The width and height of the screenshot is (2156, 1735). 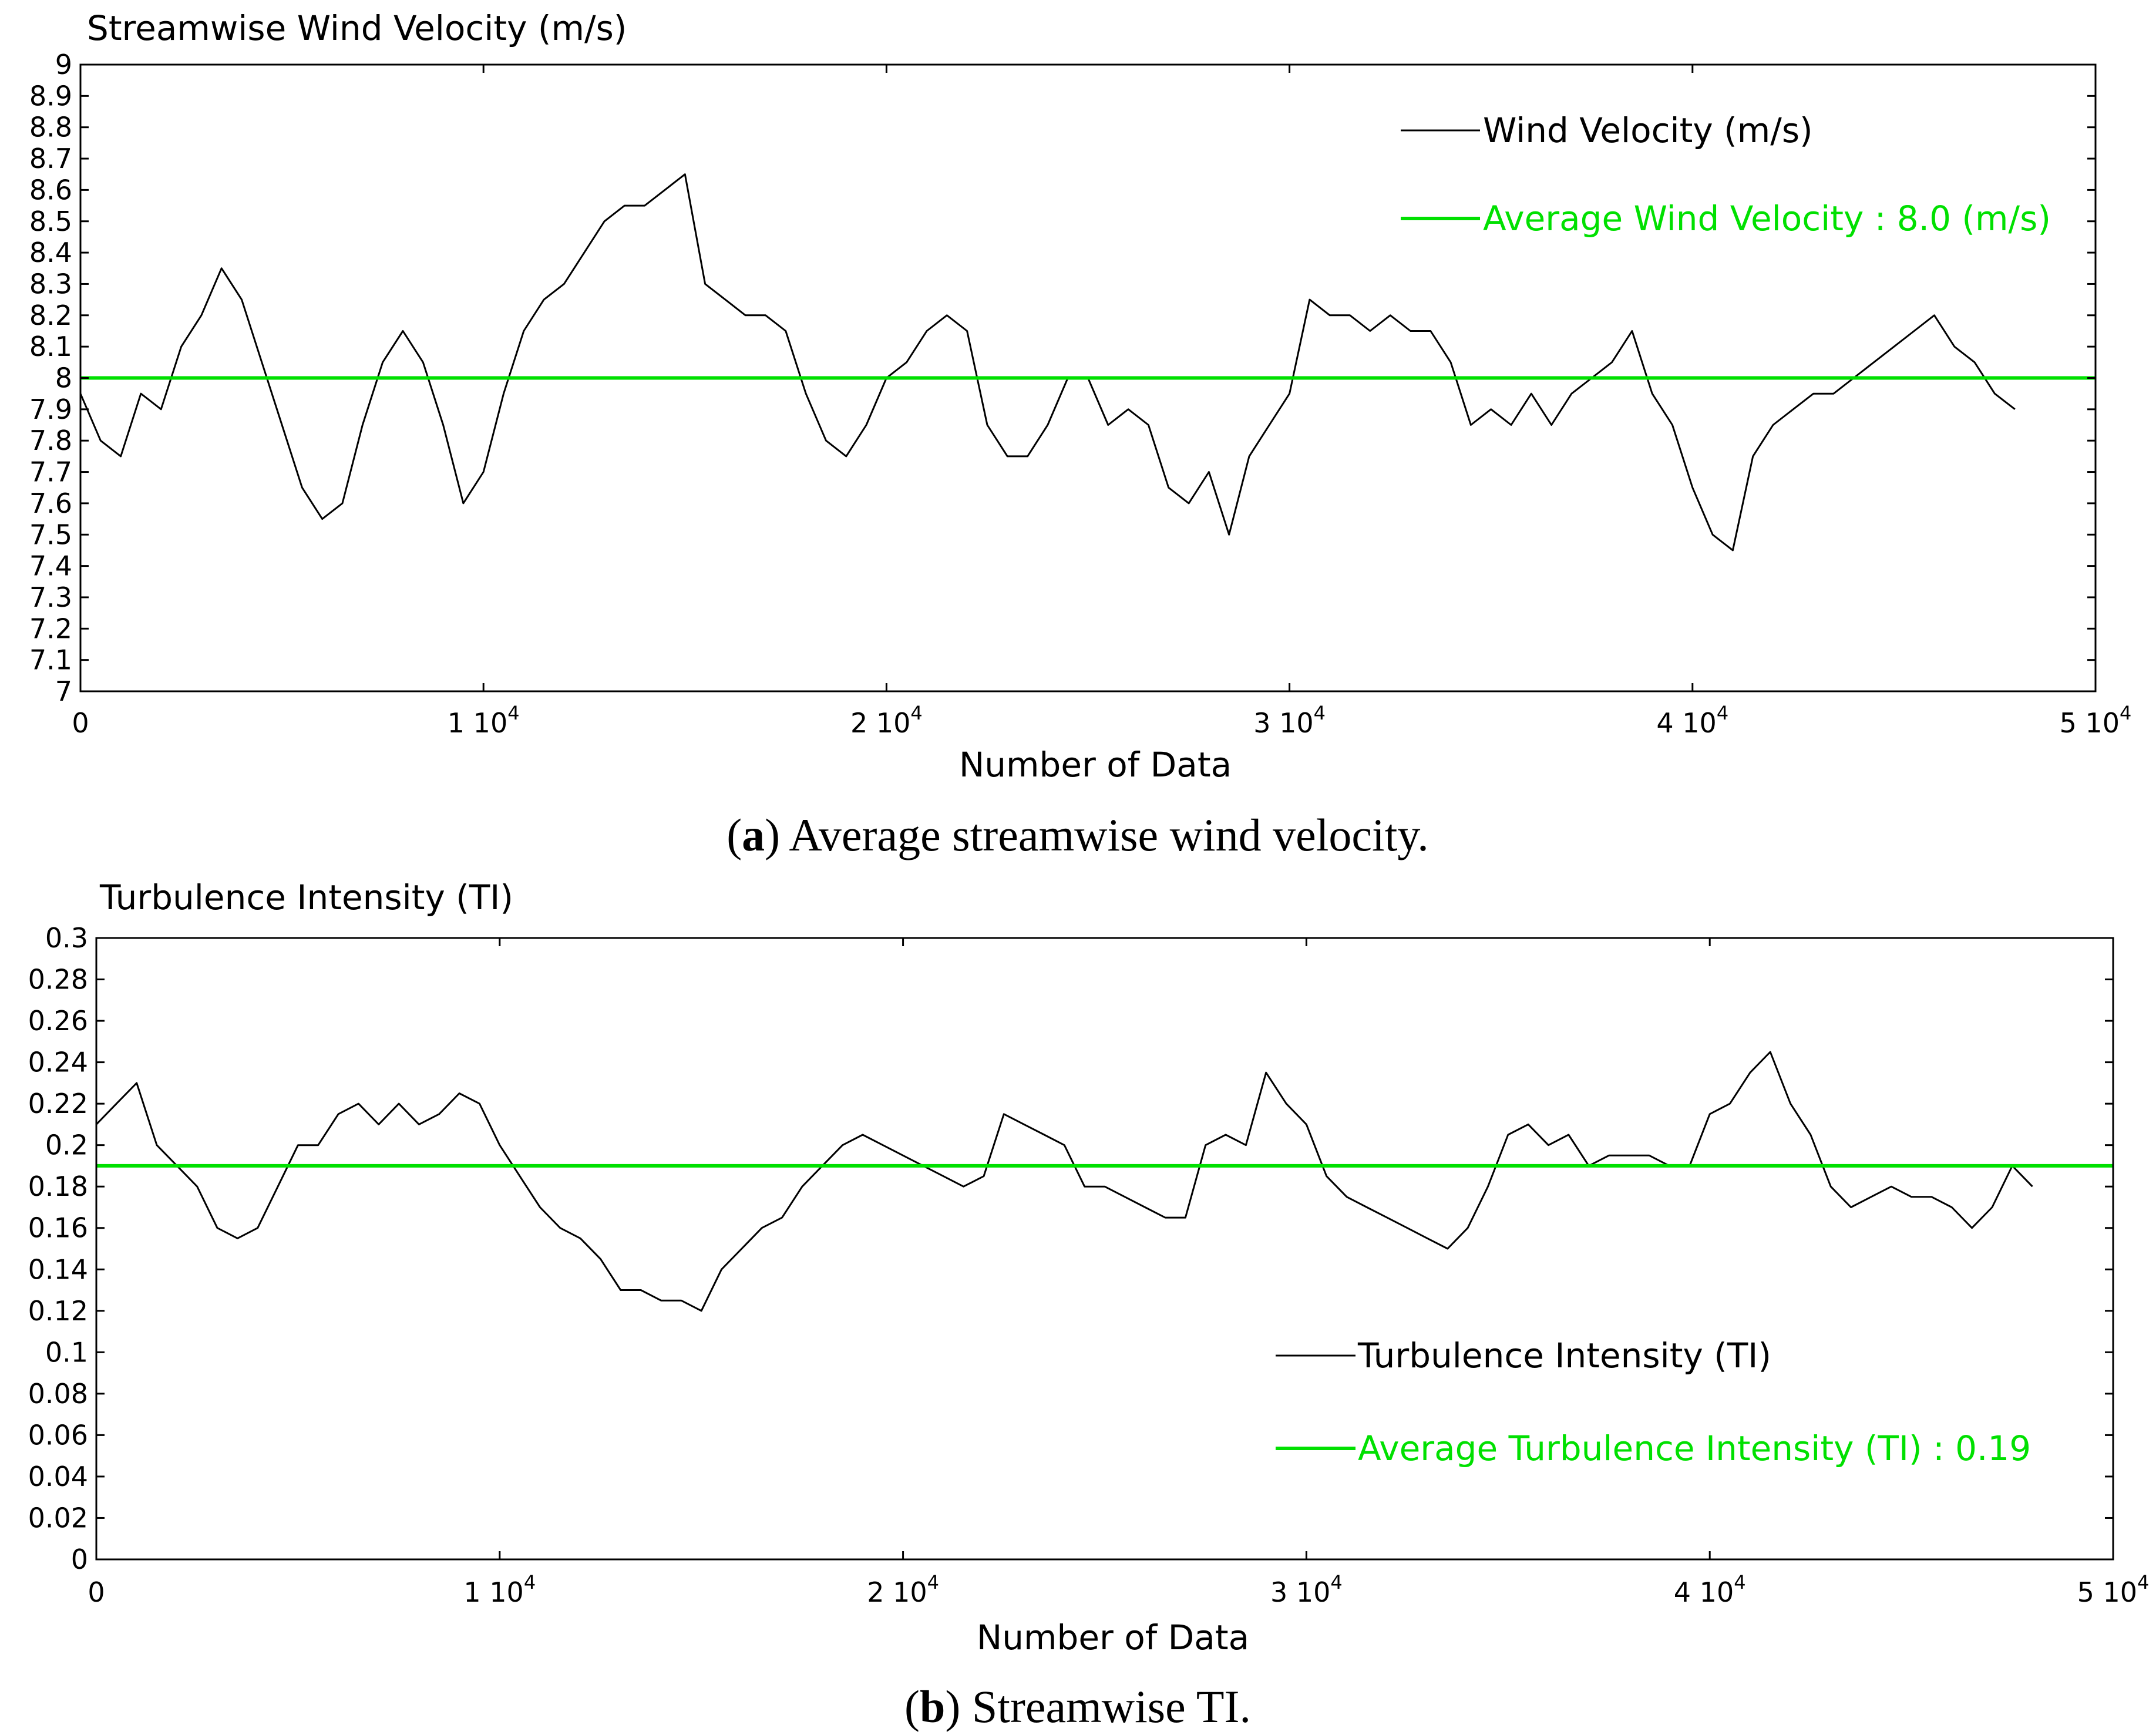 What do you see at coordinates (1694, 1448) in the screenshot?
I see `legend-label-average: Average Turbulence Intensity (TI) : 0.19` at bounding box center [1694, 1448].